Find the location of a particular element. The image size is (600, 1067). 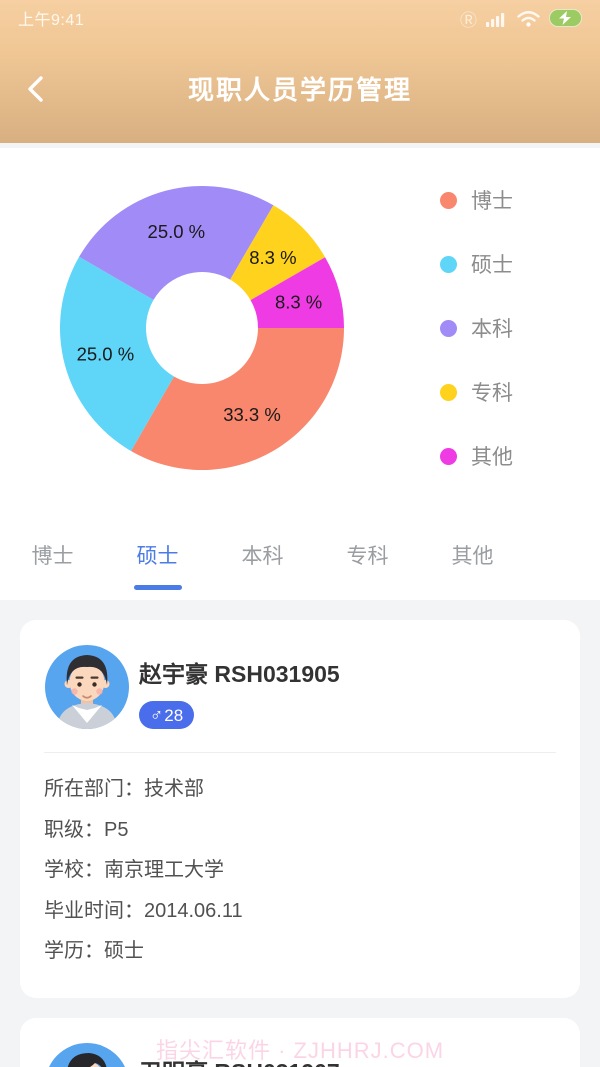

employee-name: 卫明豪 RSH031907 is located at coordinates (239, 1062).